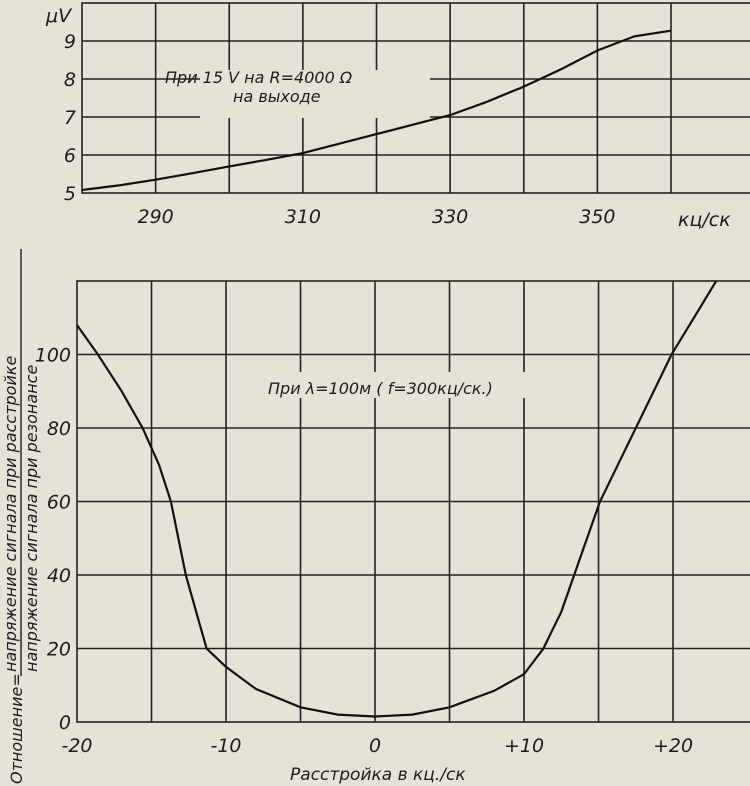 Image resolution: width=750 pixels, height=786 pixels. What do you see at coordinates (76, 746) in the screenshot?
I see `x-tick-label: -20` at bounding box center [76, 746].